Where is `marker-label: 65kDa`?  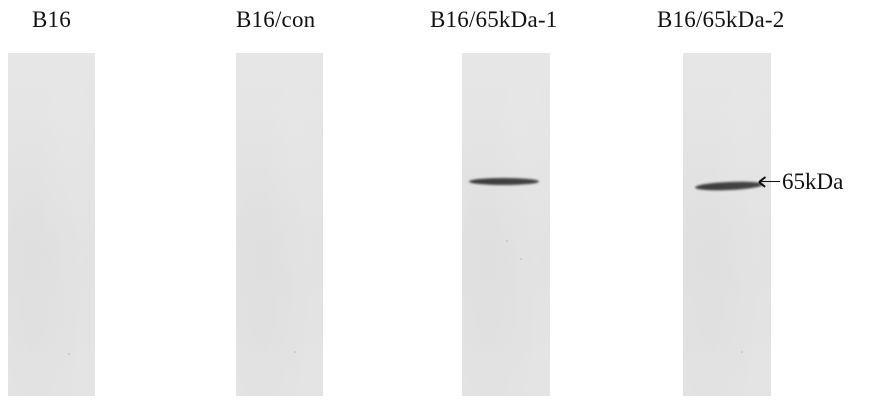
marker-label: 65kDa is located at coordinates (813, 181).